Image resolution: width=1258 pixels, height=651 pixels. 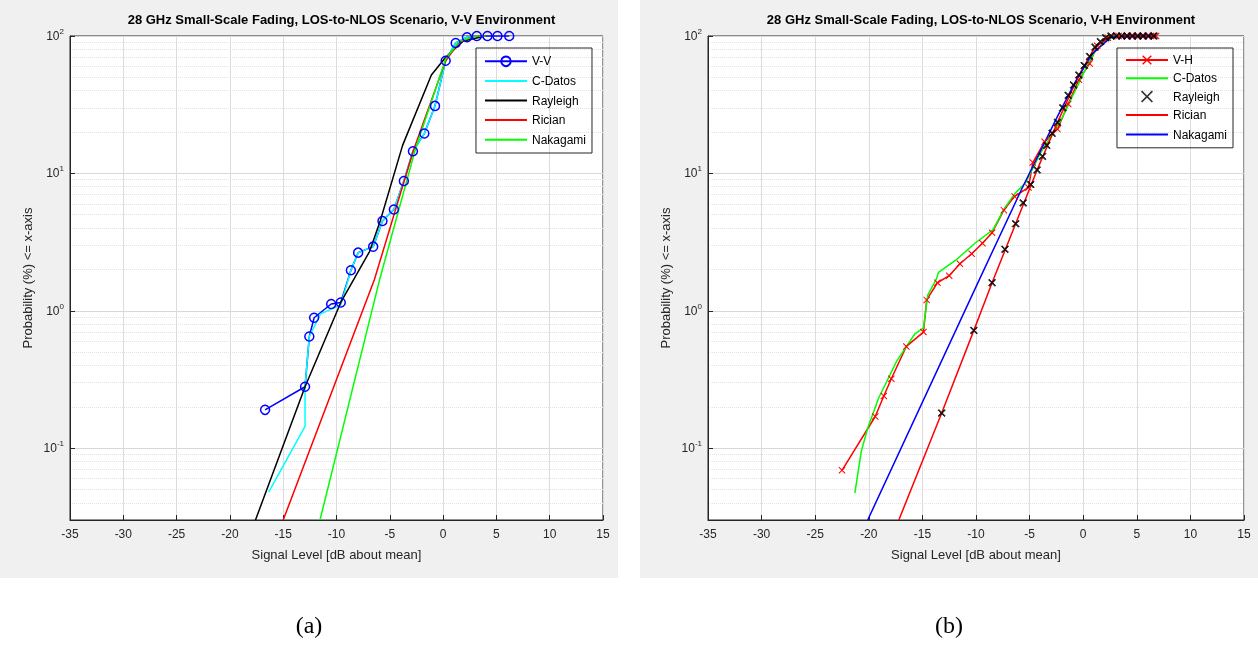 I want to click on text: (a), so click(x=309, y=625).